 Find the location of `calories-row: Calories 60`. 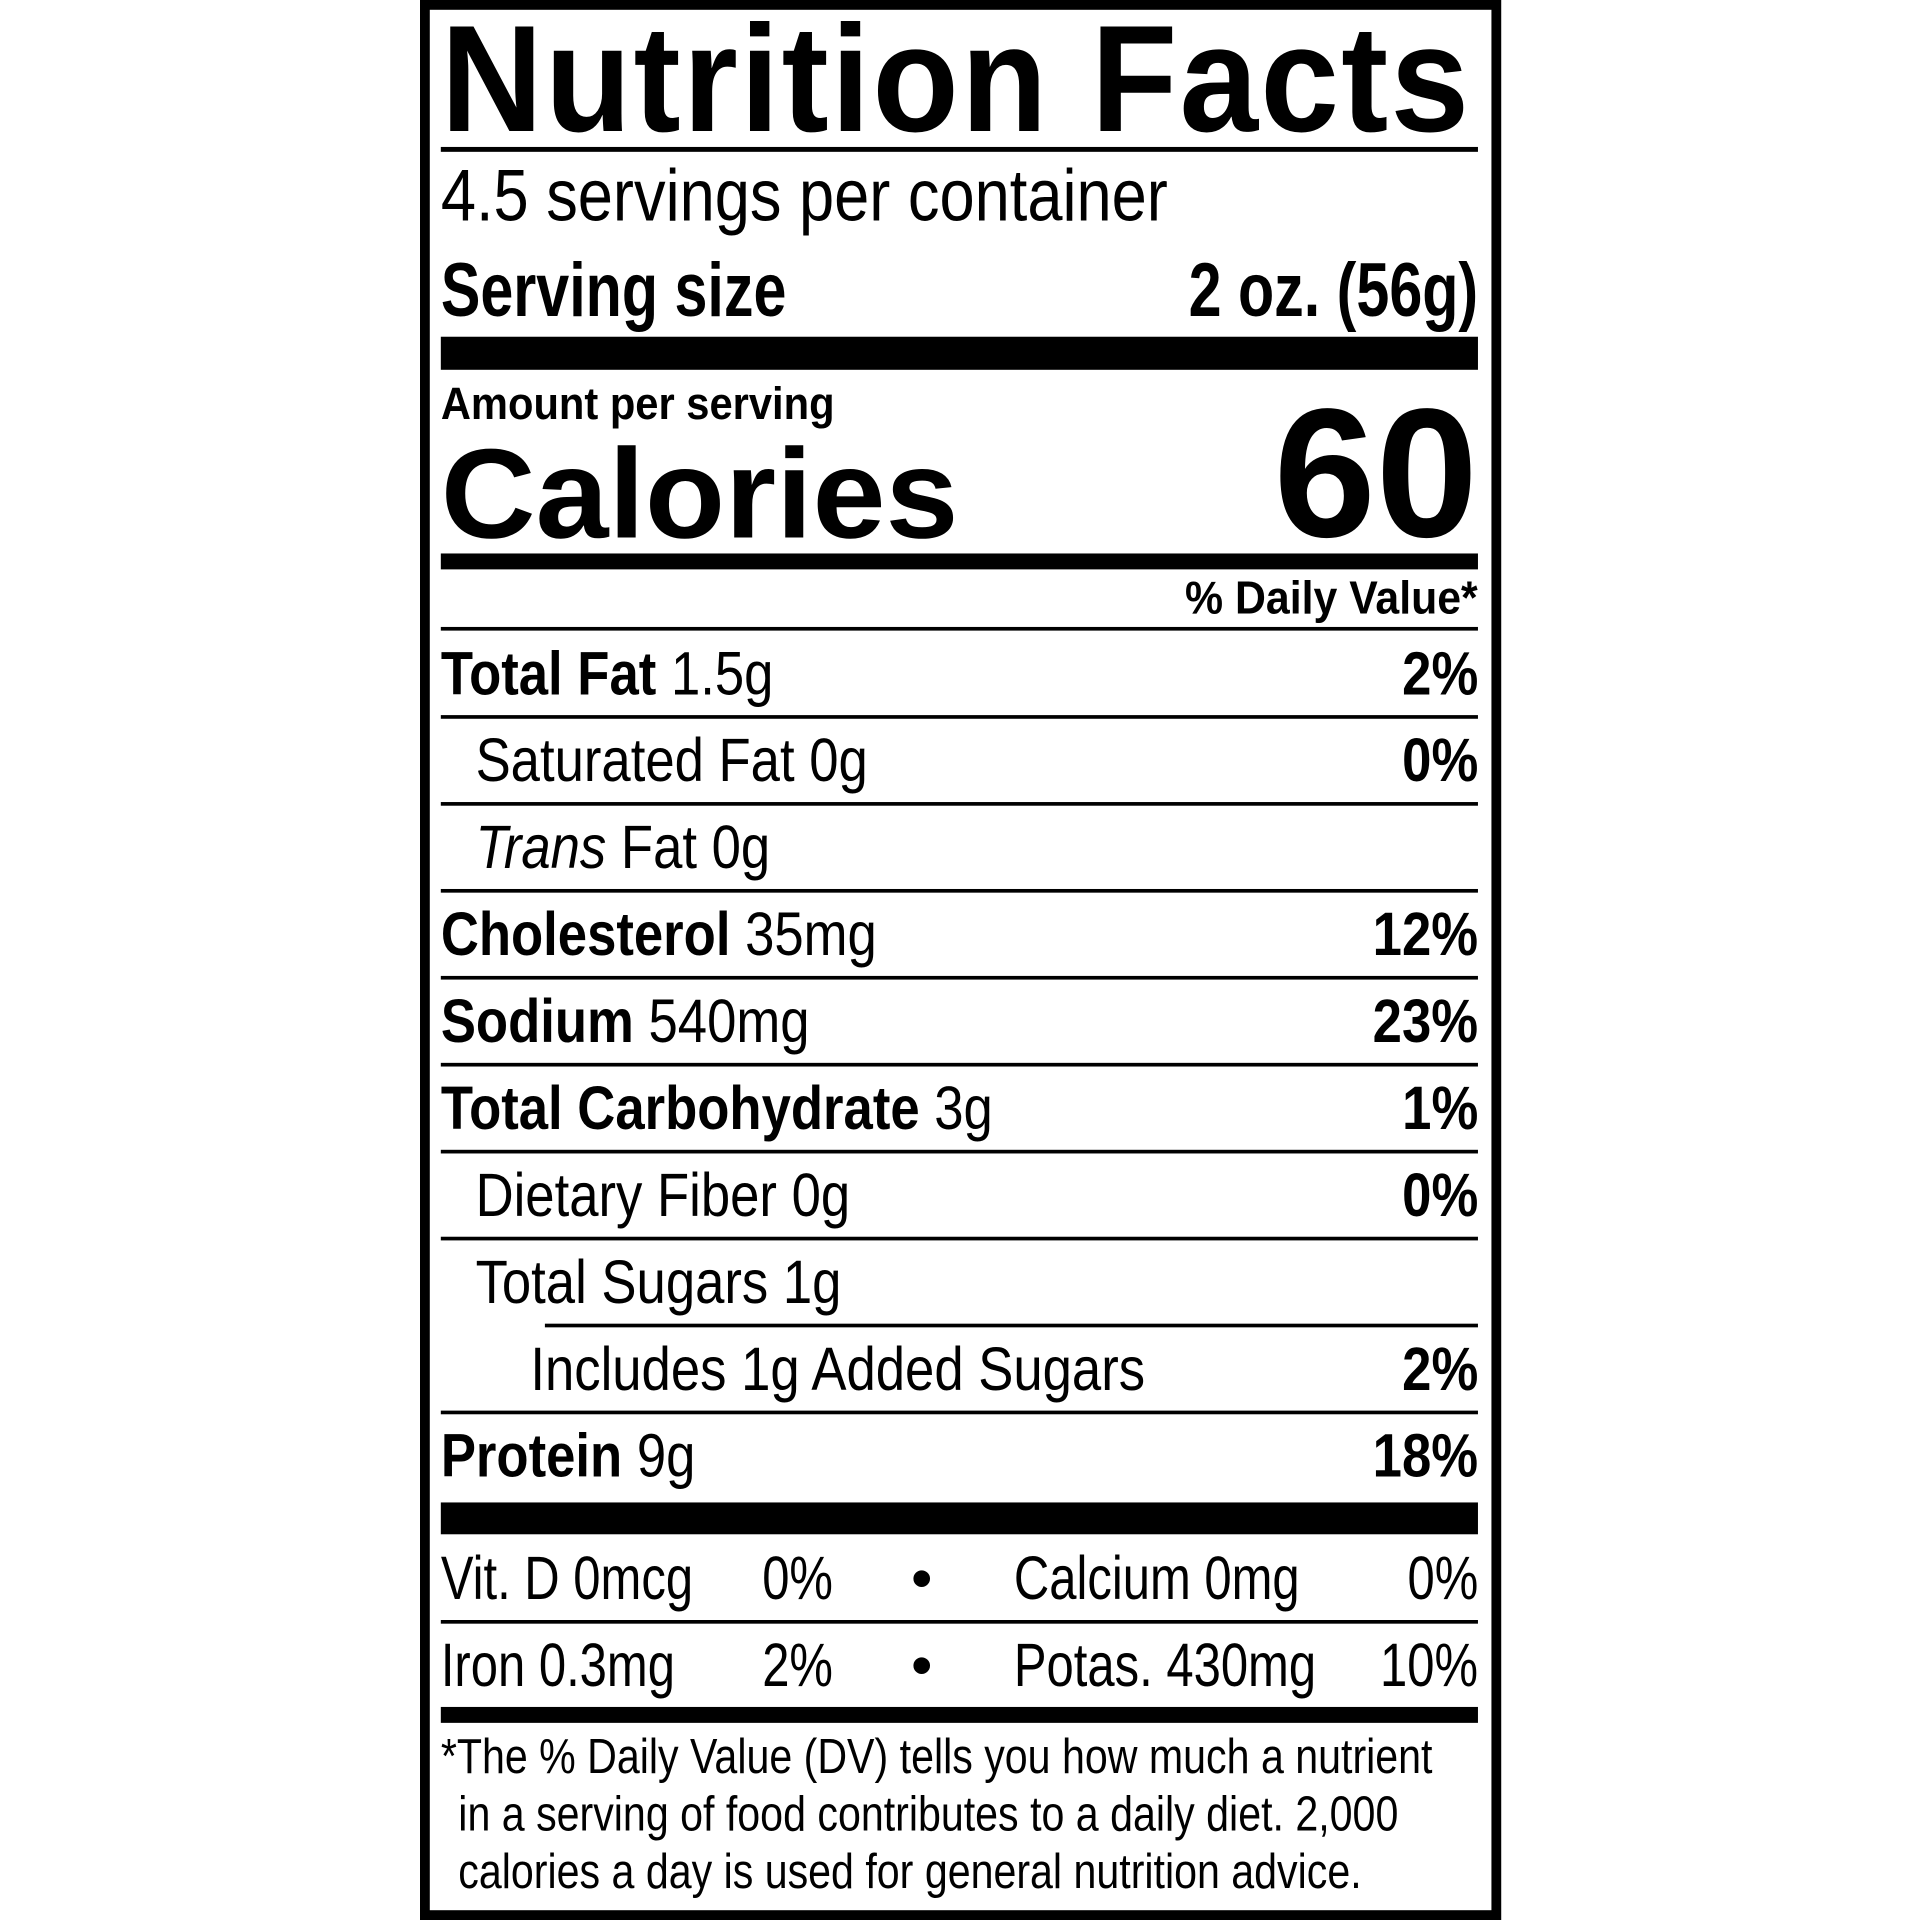

calories-row: Calories 60 is located at coordinates (959, 472).